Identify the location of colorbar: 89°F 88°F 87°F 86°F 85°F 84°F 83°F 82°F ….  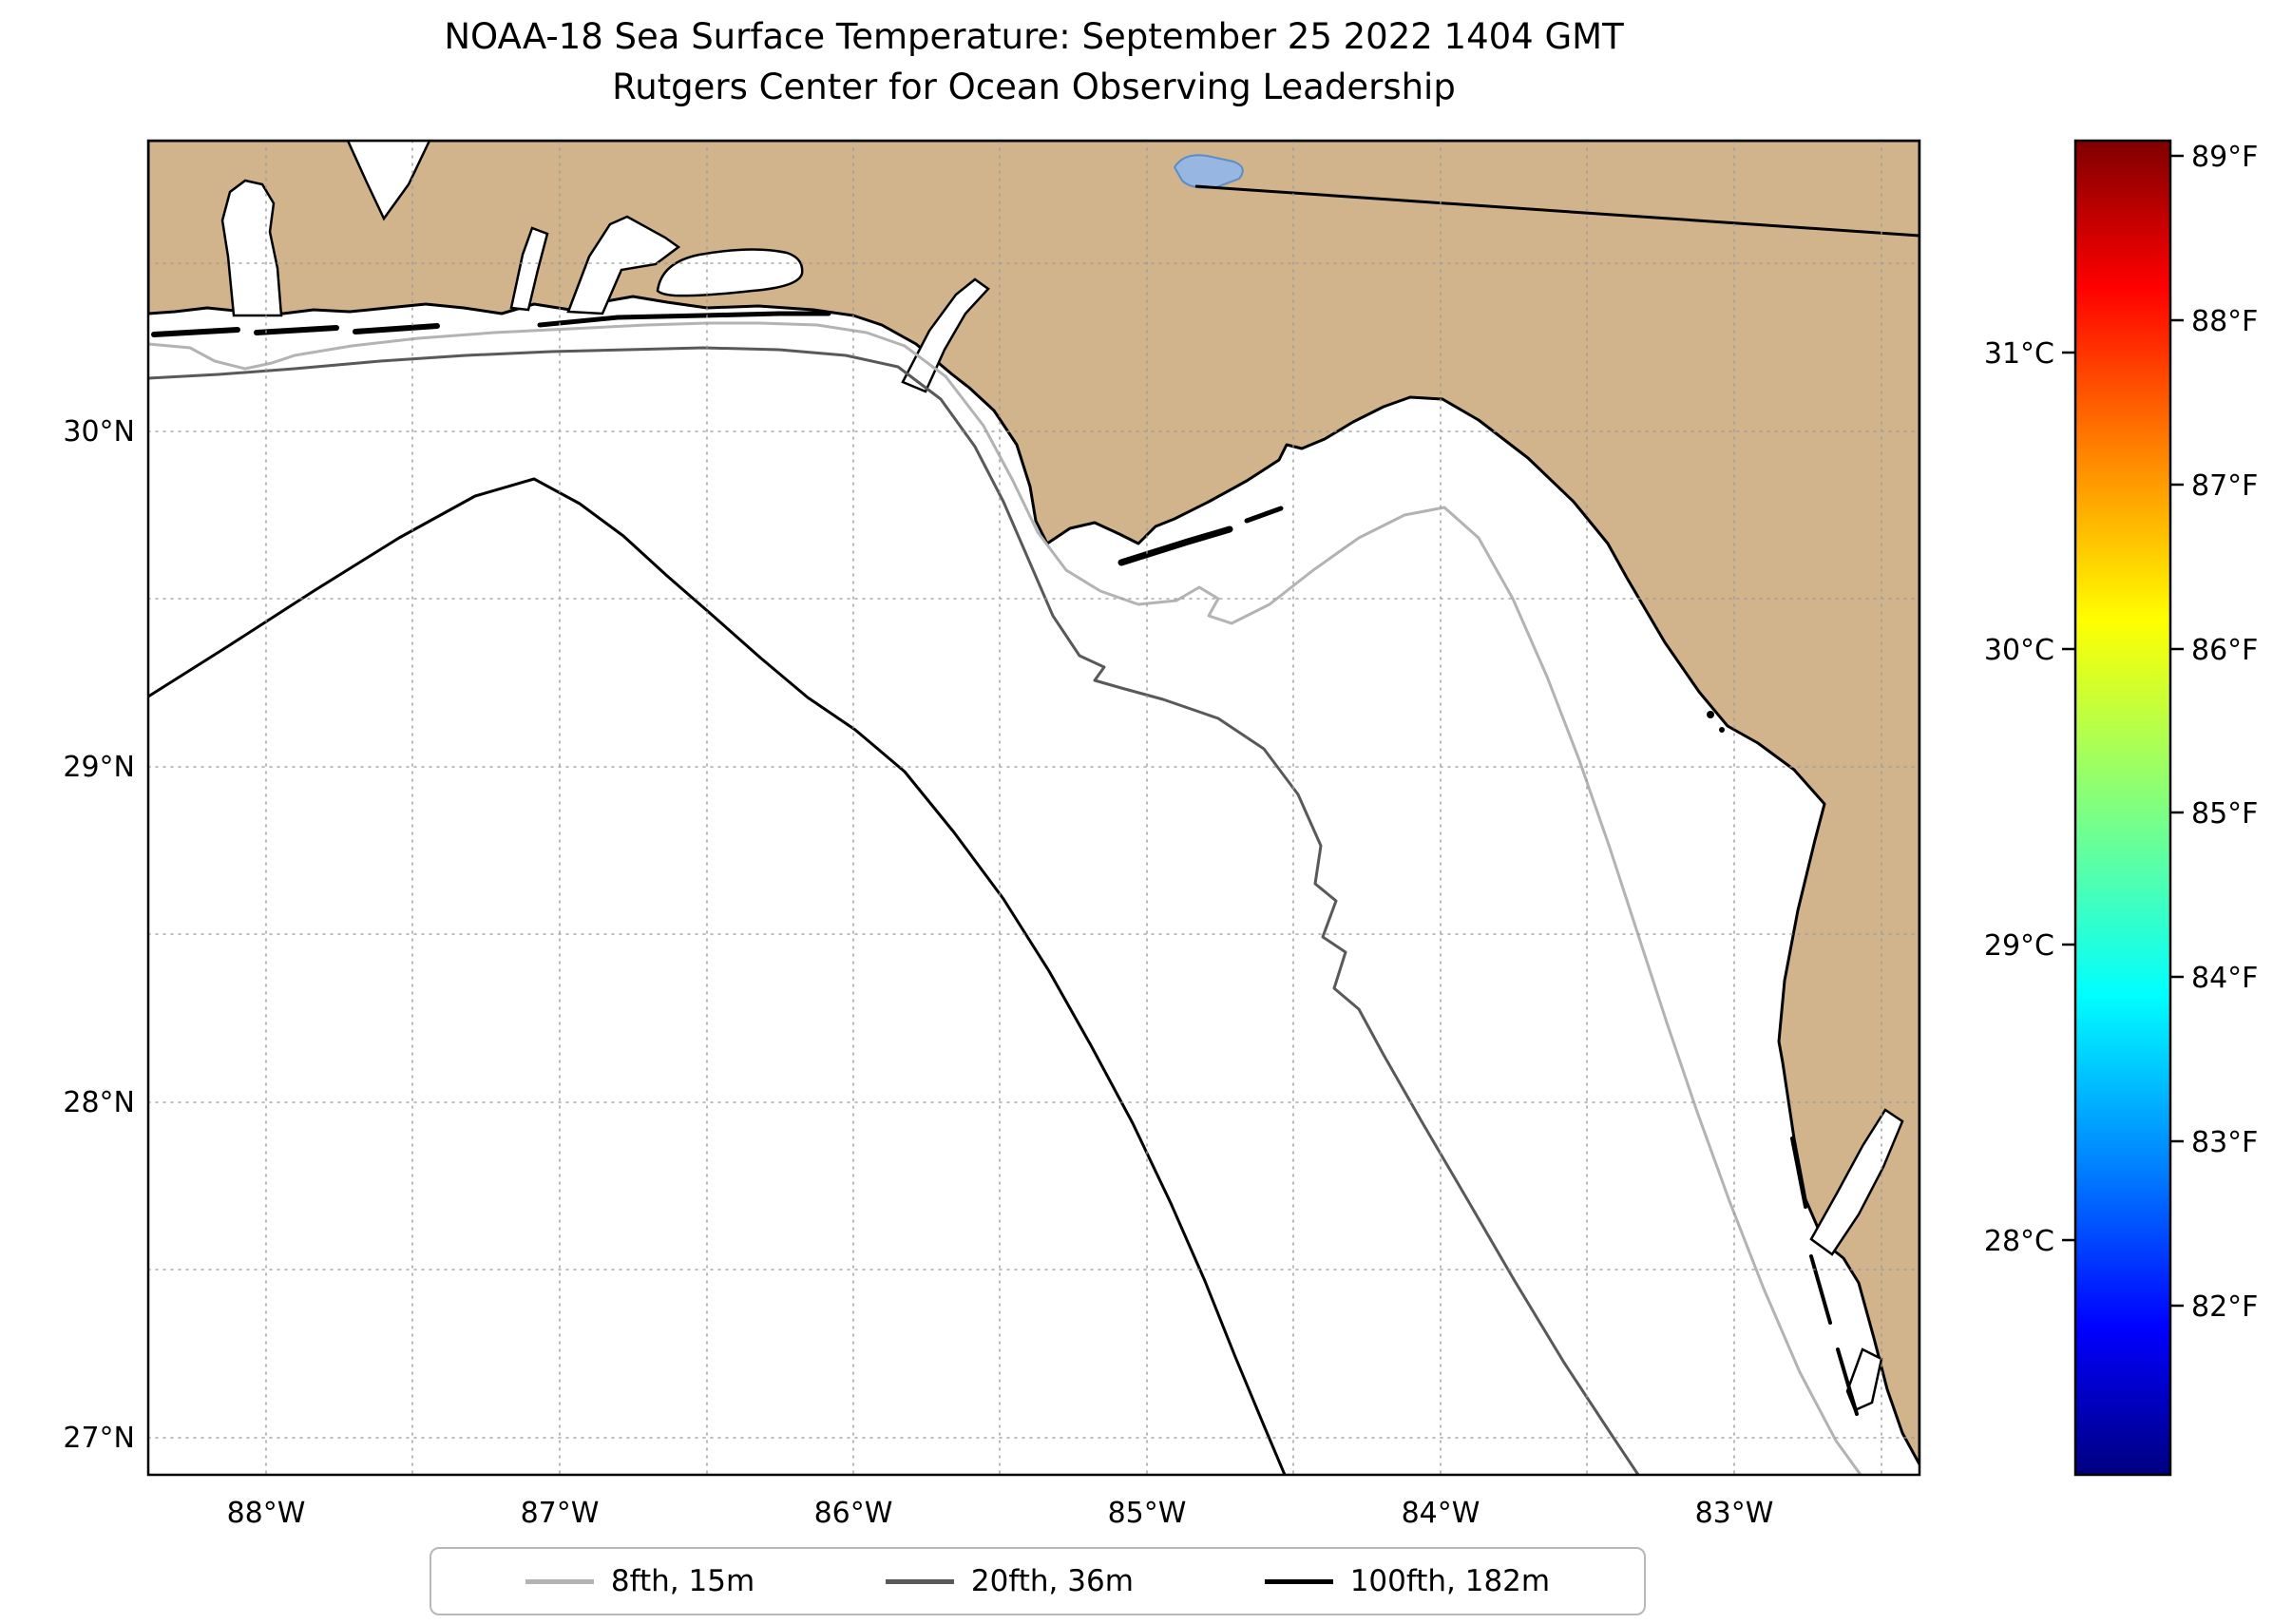
(2121, 808).